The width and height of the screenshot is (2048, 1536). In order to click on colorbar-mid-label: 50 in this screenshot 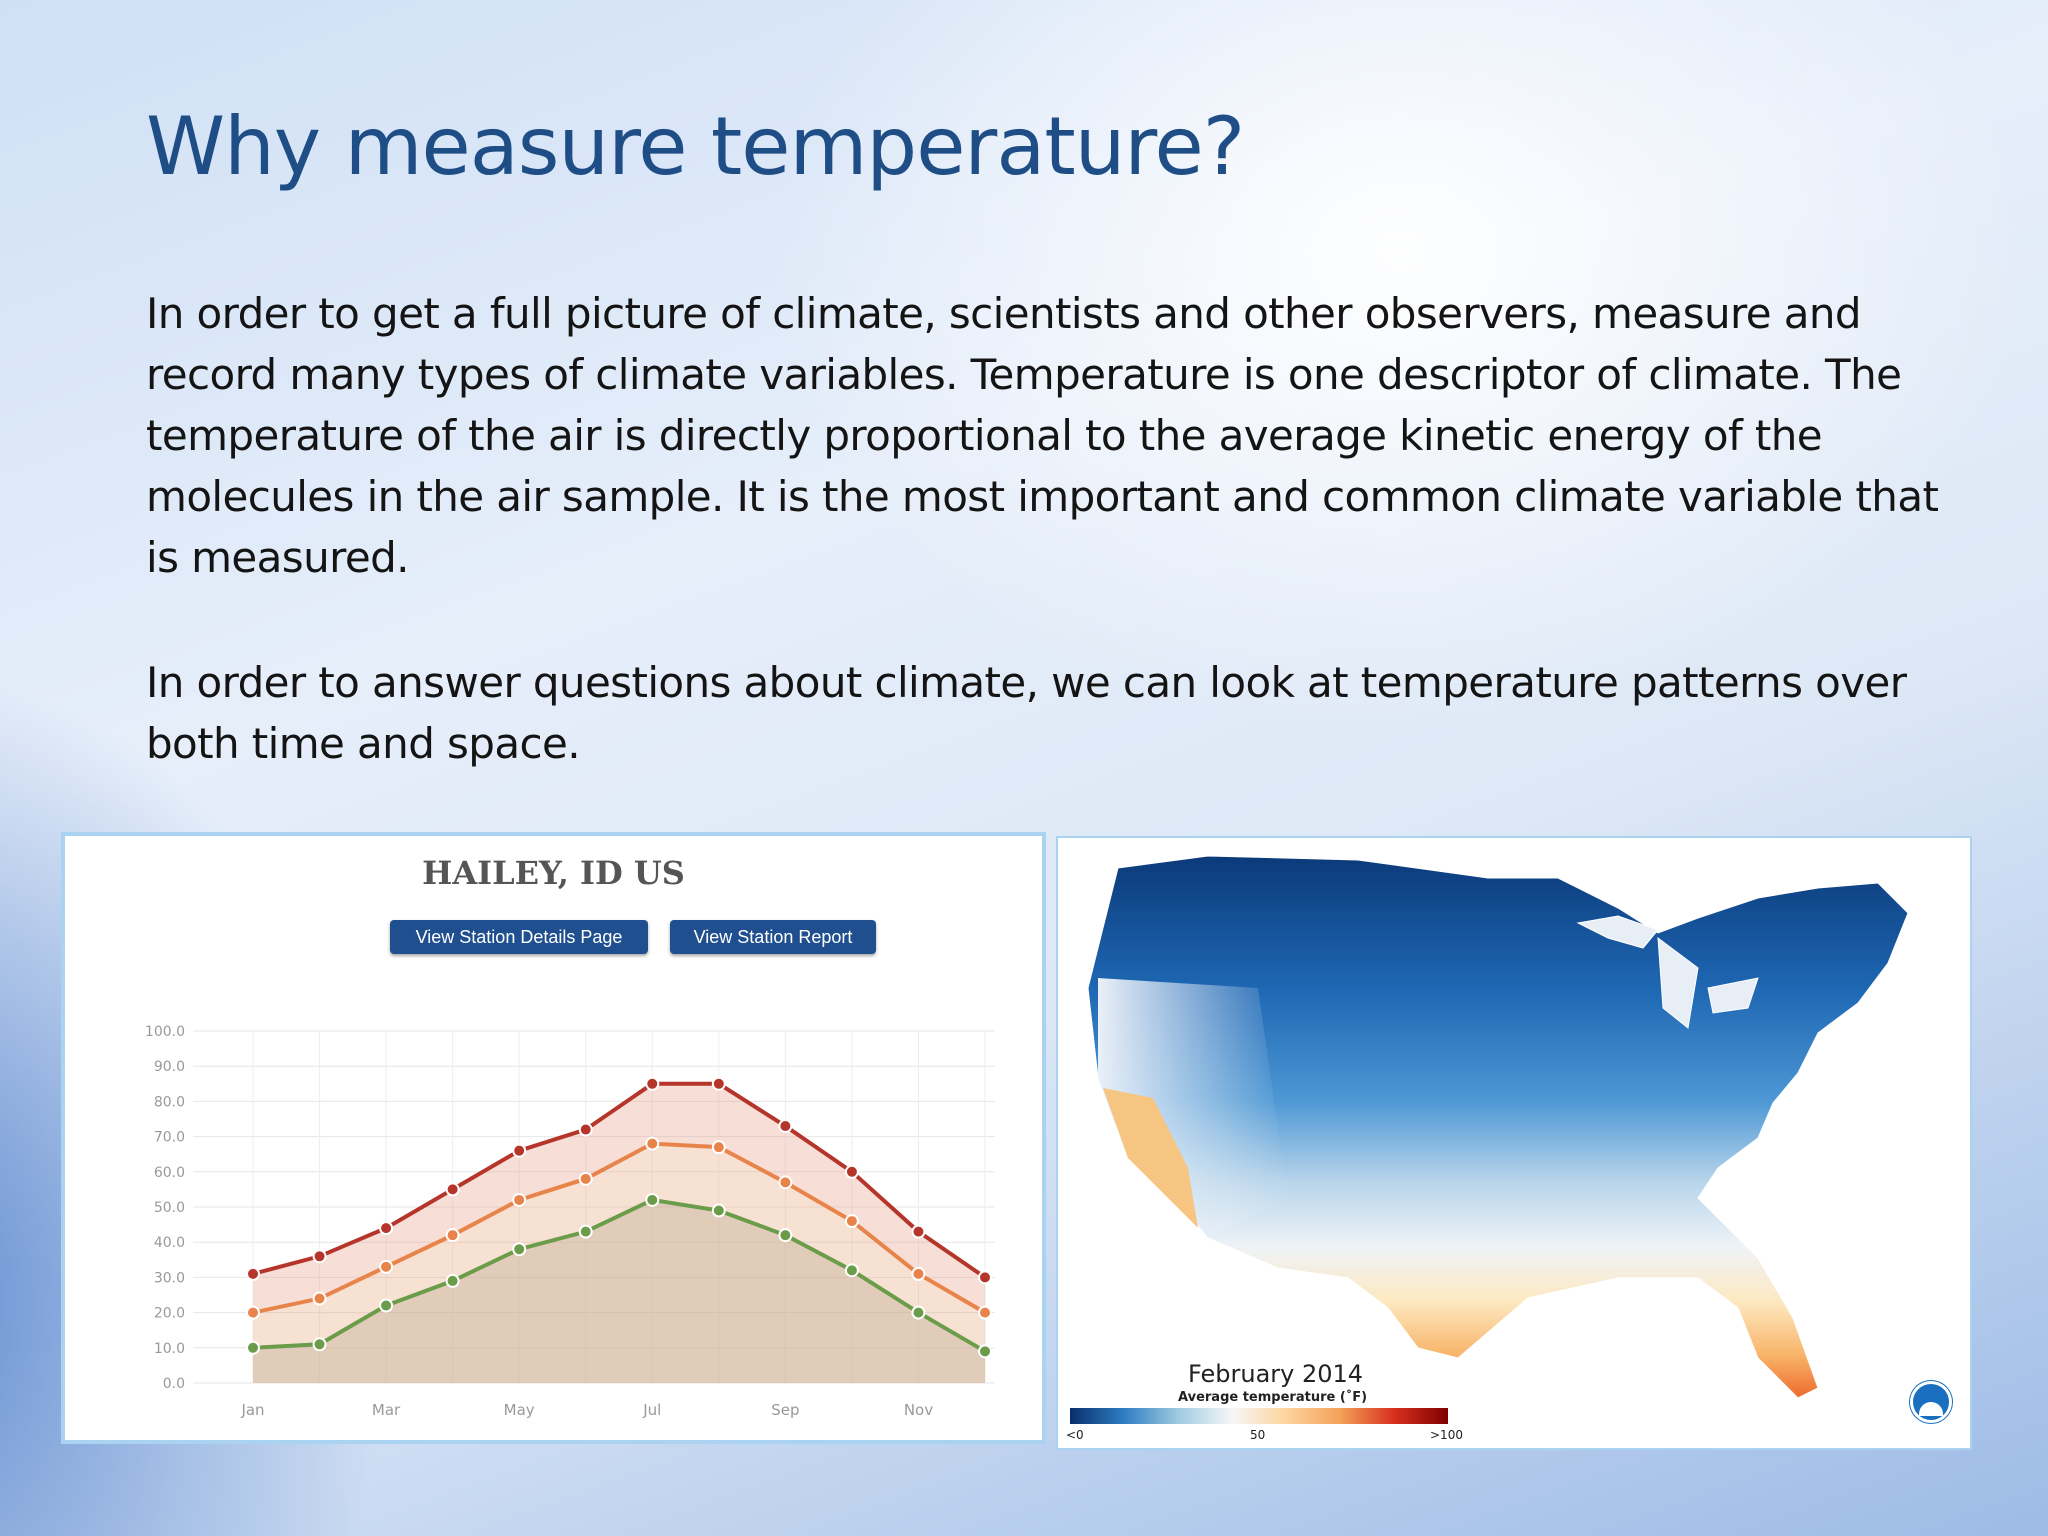, I will do `click(1258, 1435)`.